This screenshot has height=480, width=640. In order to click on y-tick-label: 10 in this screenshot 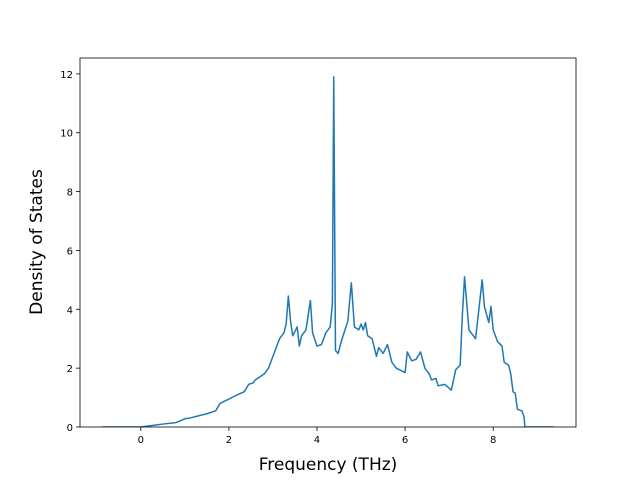, I will do `click(66, 134)`.